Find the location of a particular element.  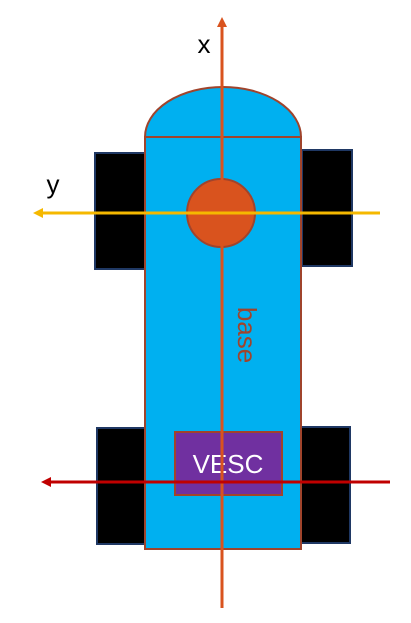

x-axis-label: x is located at coordinates (204, 44).